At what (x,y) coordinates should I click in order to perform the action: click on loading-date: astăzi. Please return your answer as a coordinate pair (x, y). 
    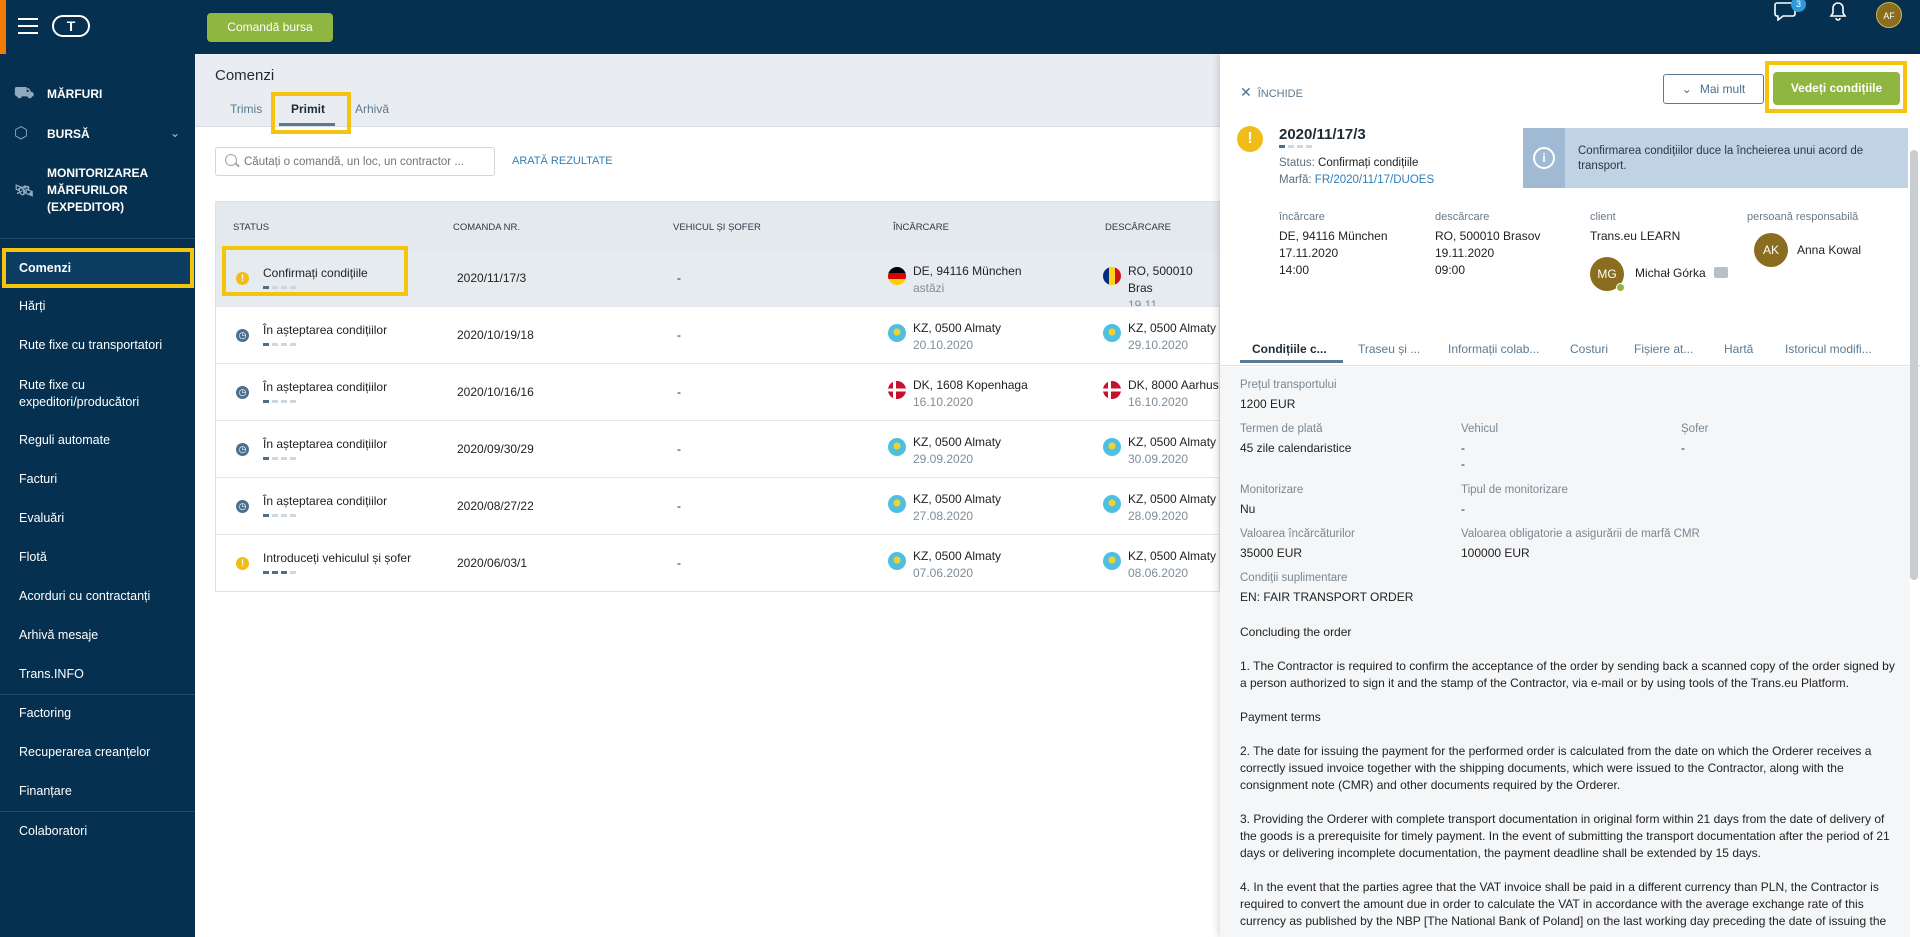
    Looking at the image, I should click on (929, 288).